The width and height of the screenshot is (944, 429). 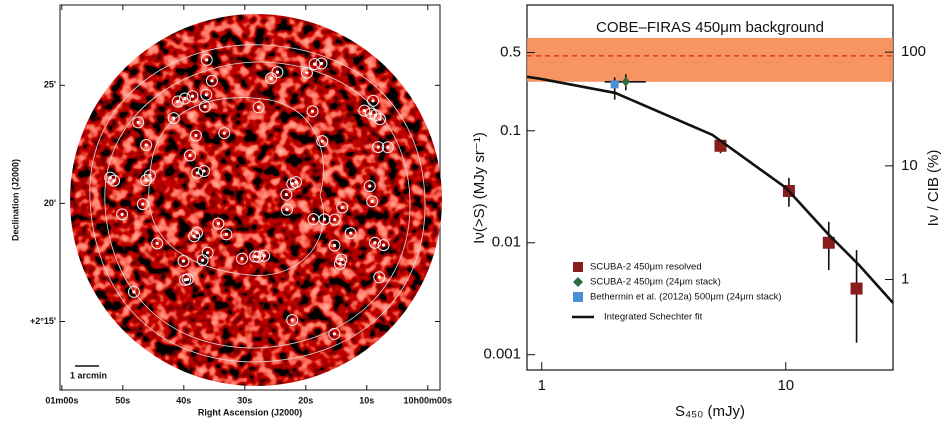 What do you see at coordinates (710, 411) in the screenshot?
I see `x-axis-title: S₄₅₀ (mJy)` at bounding box center [710, 411].